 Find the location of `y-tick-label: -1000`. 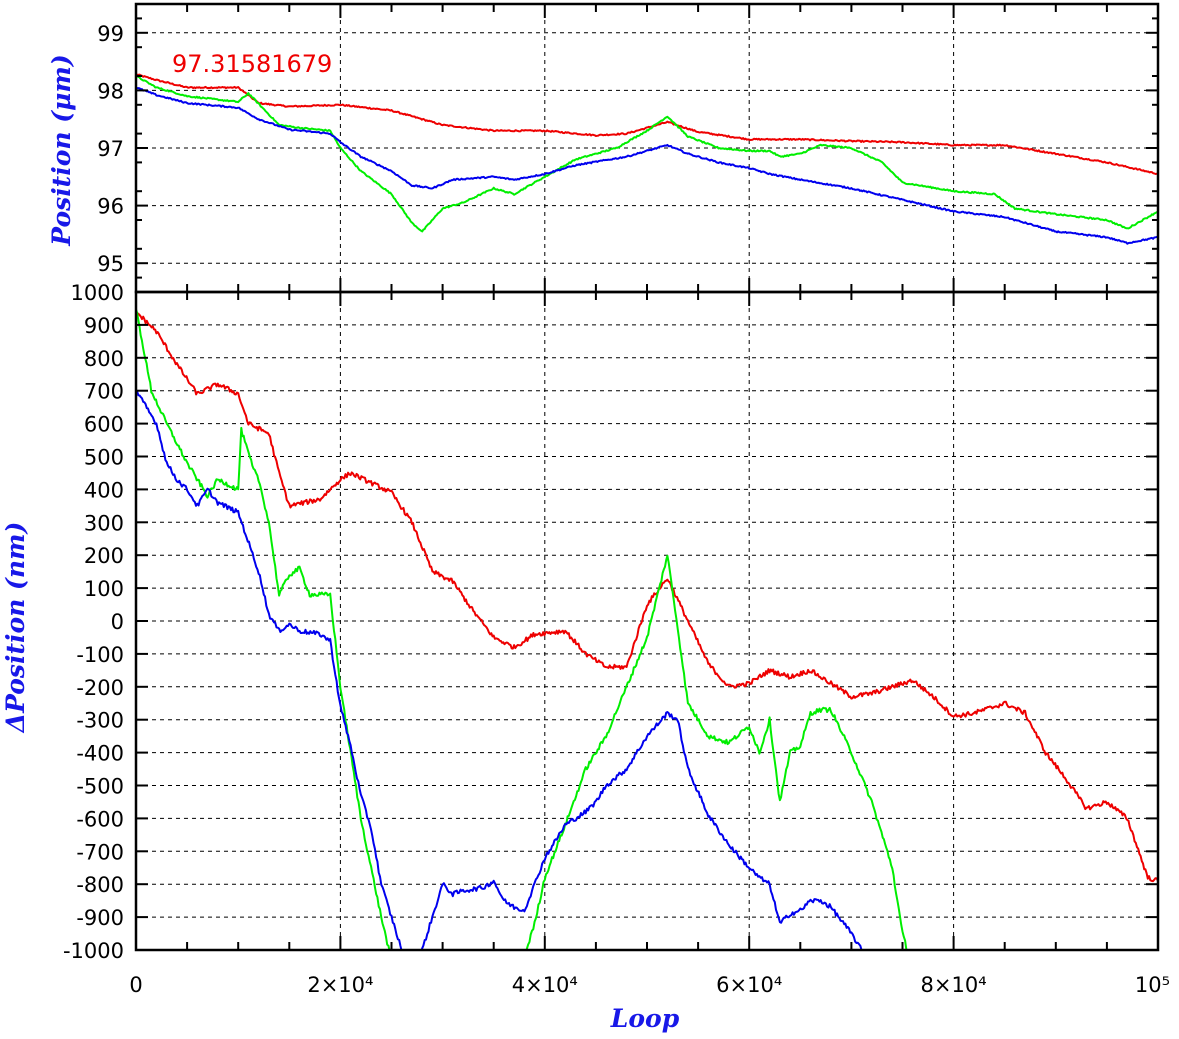

y-tick-label: -1000 is located at coordinates (93, 951).